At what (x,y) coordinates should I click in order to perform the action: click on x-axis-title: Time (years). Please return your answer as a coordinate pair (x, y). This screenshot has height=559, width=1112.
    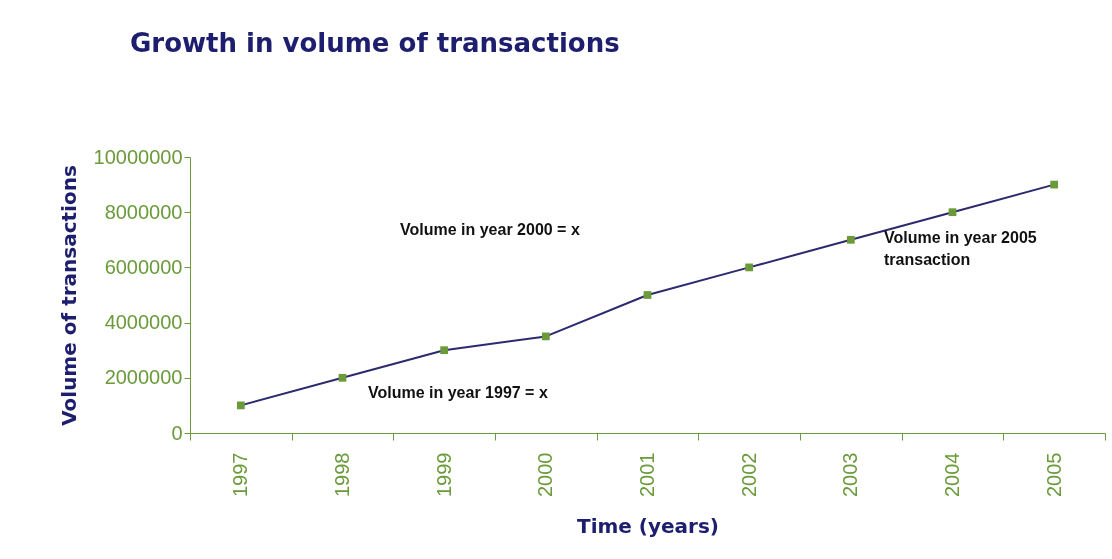
    Looking at the image, I should click on (648, 525).